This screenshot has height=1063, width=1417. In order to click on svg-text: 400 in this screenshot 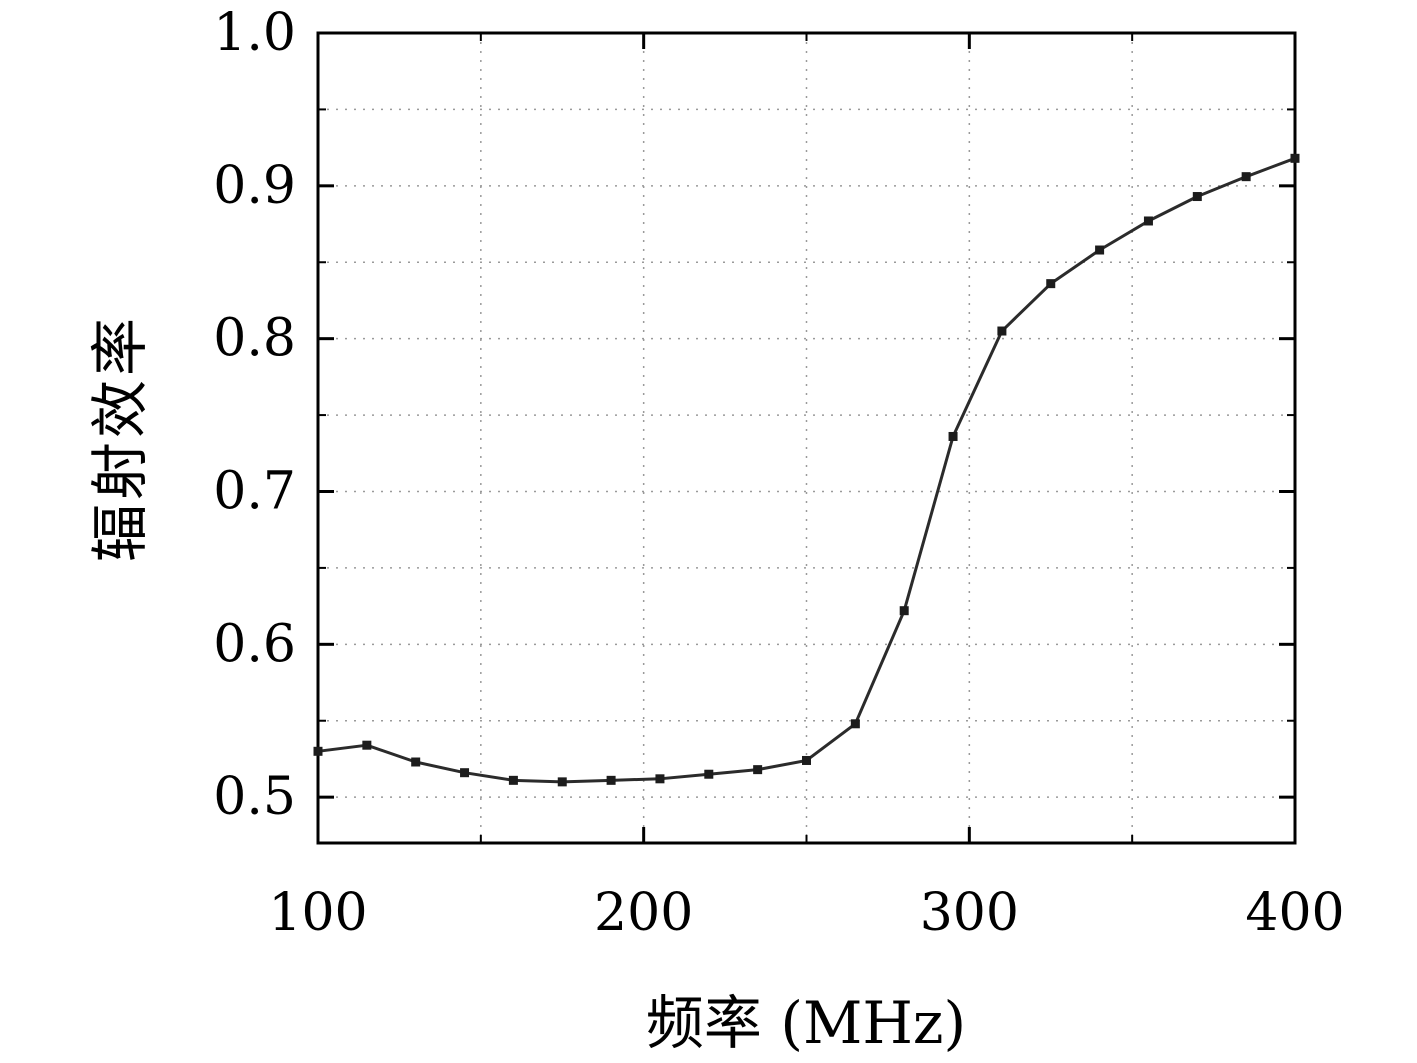, I will do `click(1294, 913)`.